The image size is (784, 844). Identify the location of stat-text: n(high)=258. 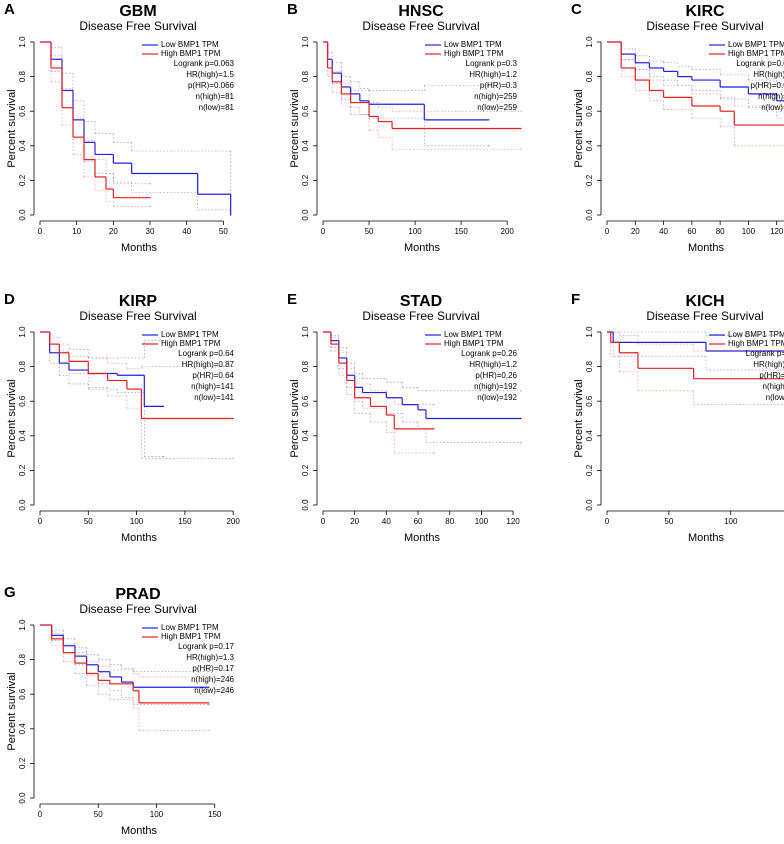
(771, 96).